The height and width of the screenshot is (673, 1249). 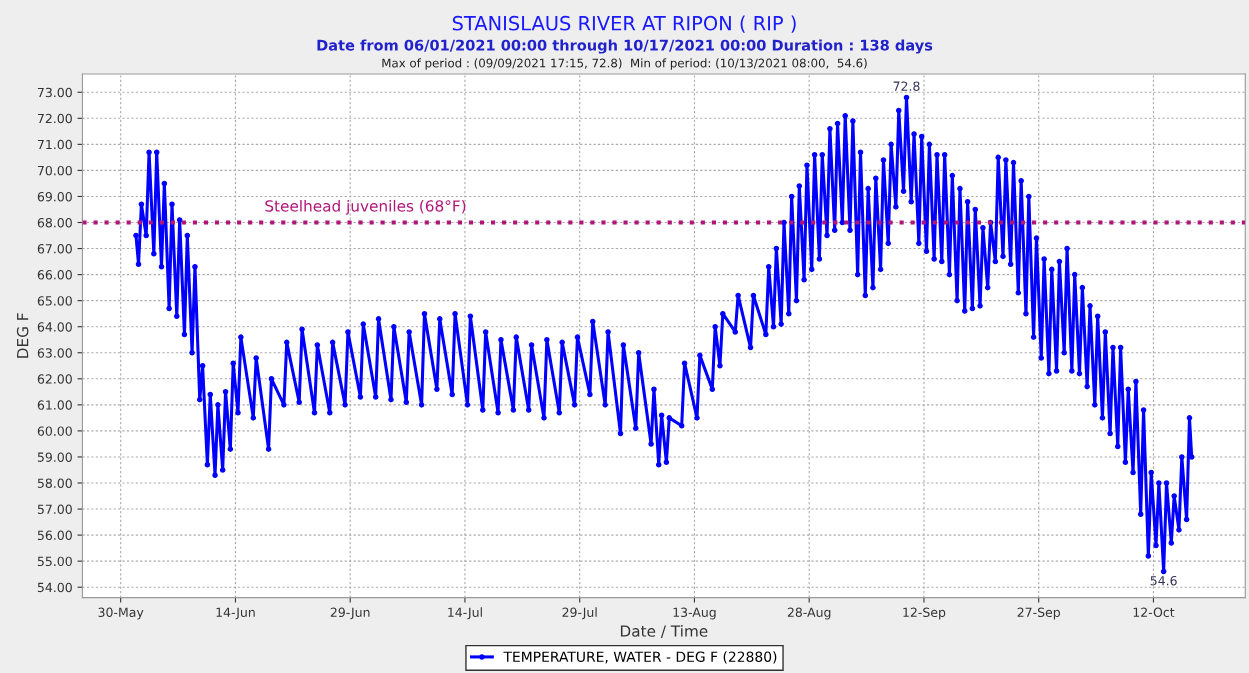 I want to click on x-tick-label: 12-Sep, so click(x=924, y=613).